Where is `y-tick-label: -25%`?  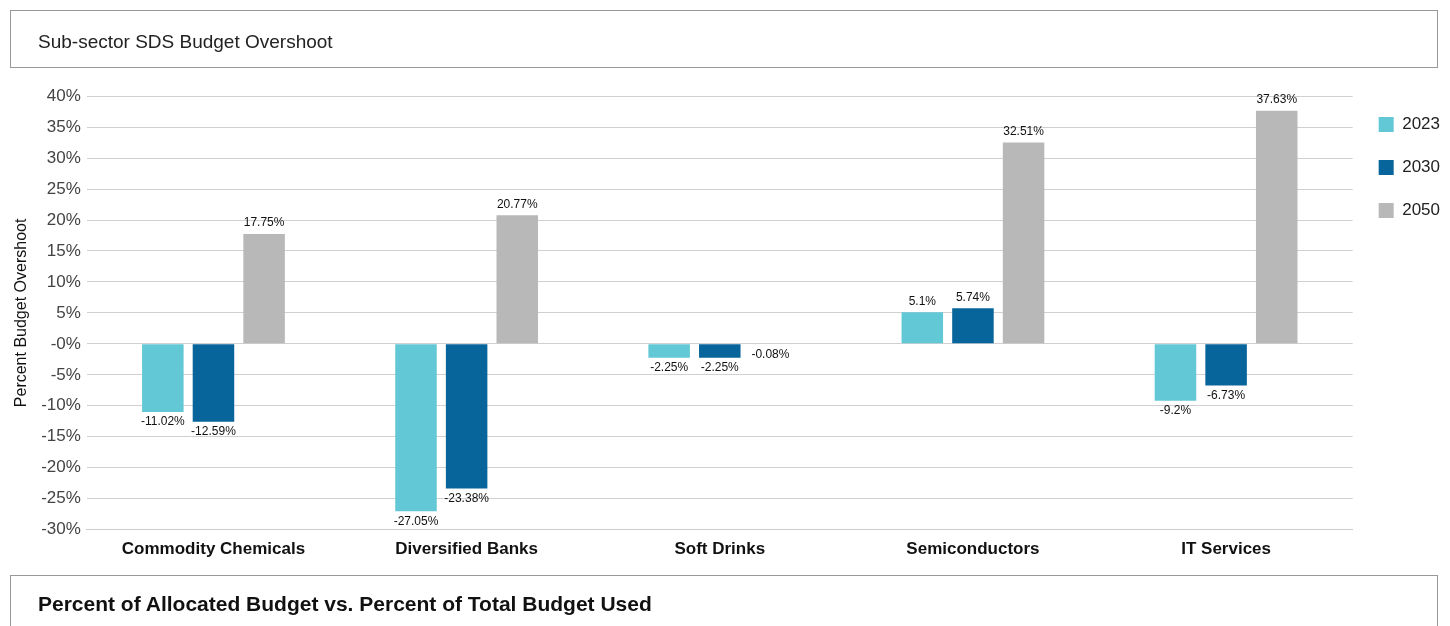
y-tick-label: -25% is located at coordinates (61, 498).